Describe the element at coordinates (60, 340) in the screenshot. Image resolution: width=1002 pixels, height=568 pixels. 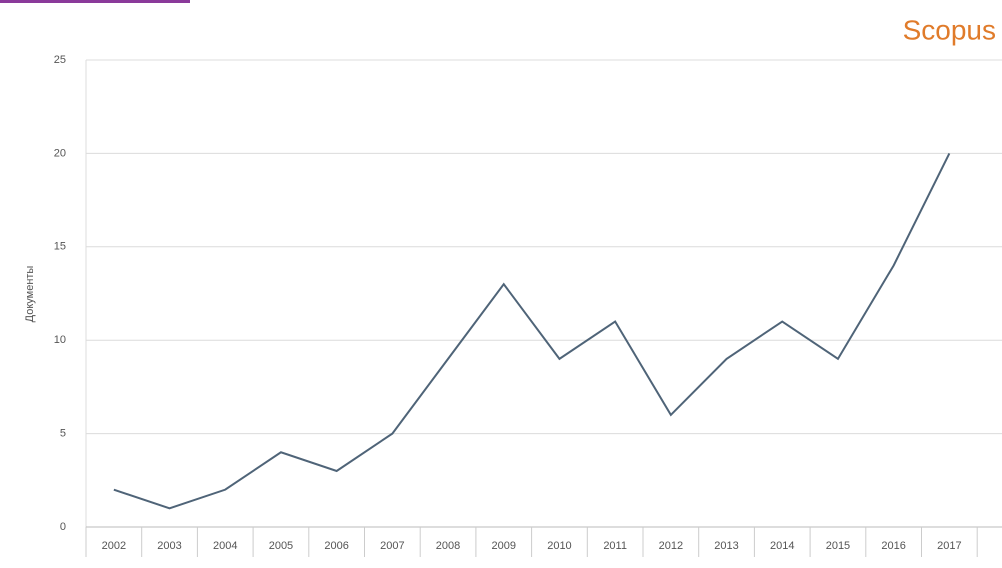
I see `y-tick-label: 10` at that location.